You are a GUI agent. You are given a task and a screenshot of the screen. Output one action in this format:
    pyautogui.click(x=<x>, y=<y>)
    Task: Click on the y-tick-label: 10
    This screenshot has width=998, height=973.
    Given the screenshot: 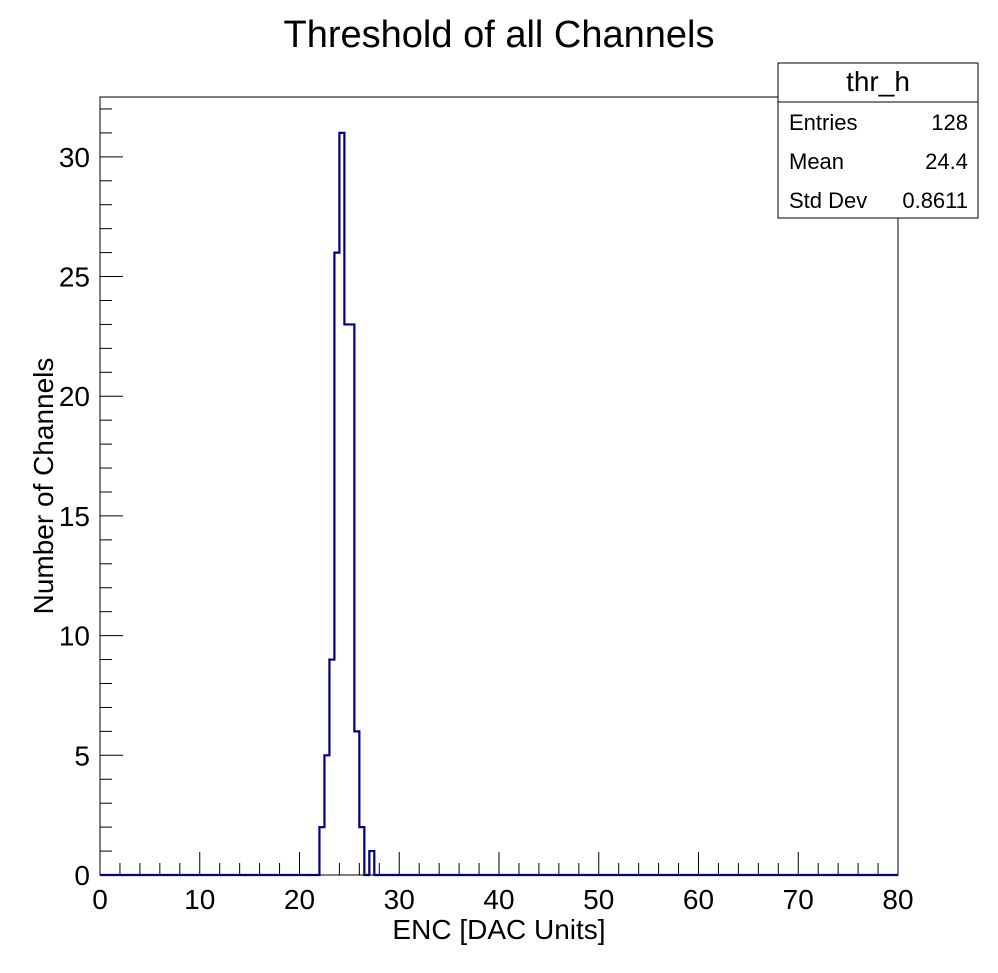 What is the action you would take?
    pyautogui.click(x=74, y=636)
    